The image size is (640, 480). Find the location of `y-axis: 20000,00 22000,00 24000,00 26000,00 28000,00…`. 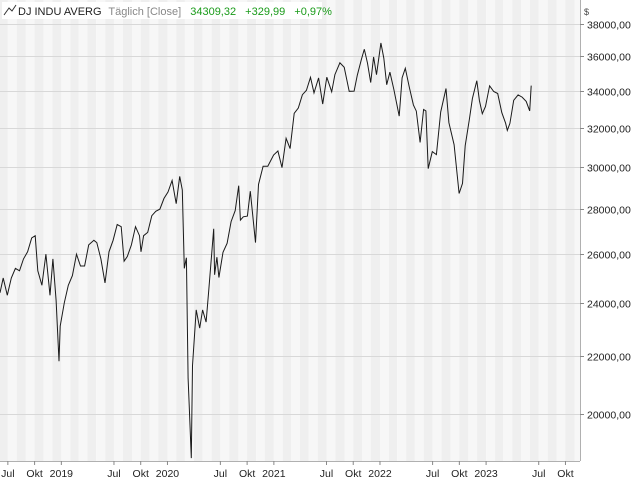

y-axis: 20000,00 22000,00 24000,00 26000,00 28000,00… is located at coordinates (605, 221).